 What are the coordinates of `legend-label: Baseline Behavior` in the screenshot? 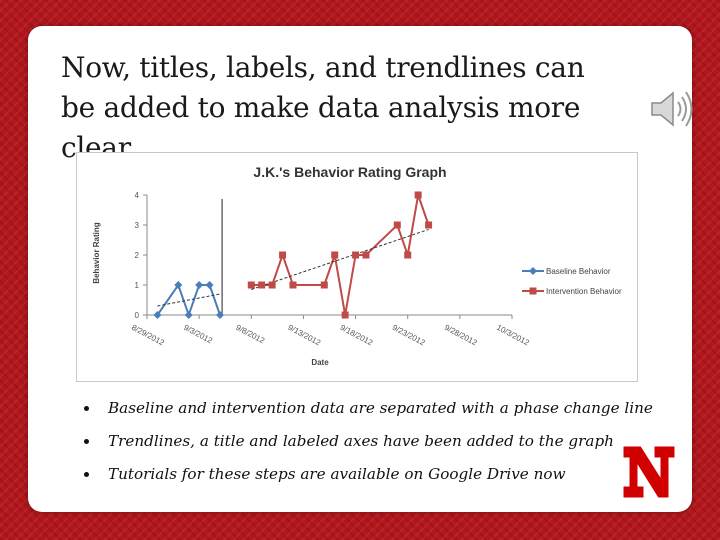 It's located at (578, 271).